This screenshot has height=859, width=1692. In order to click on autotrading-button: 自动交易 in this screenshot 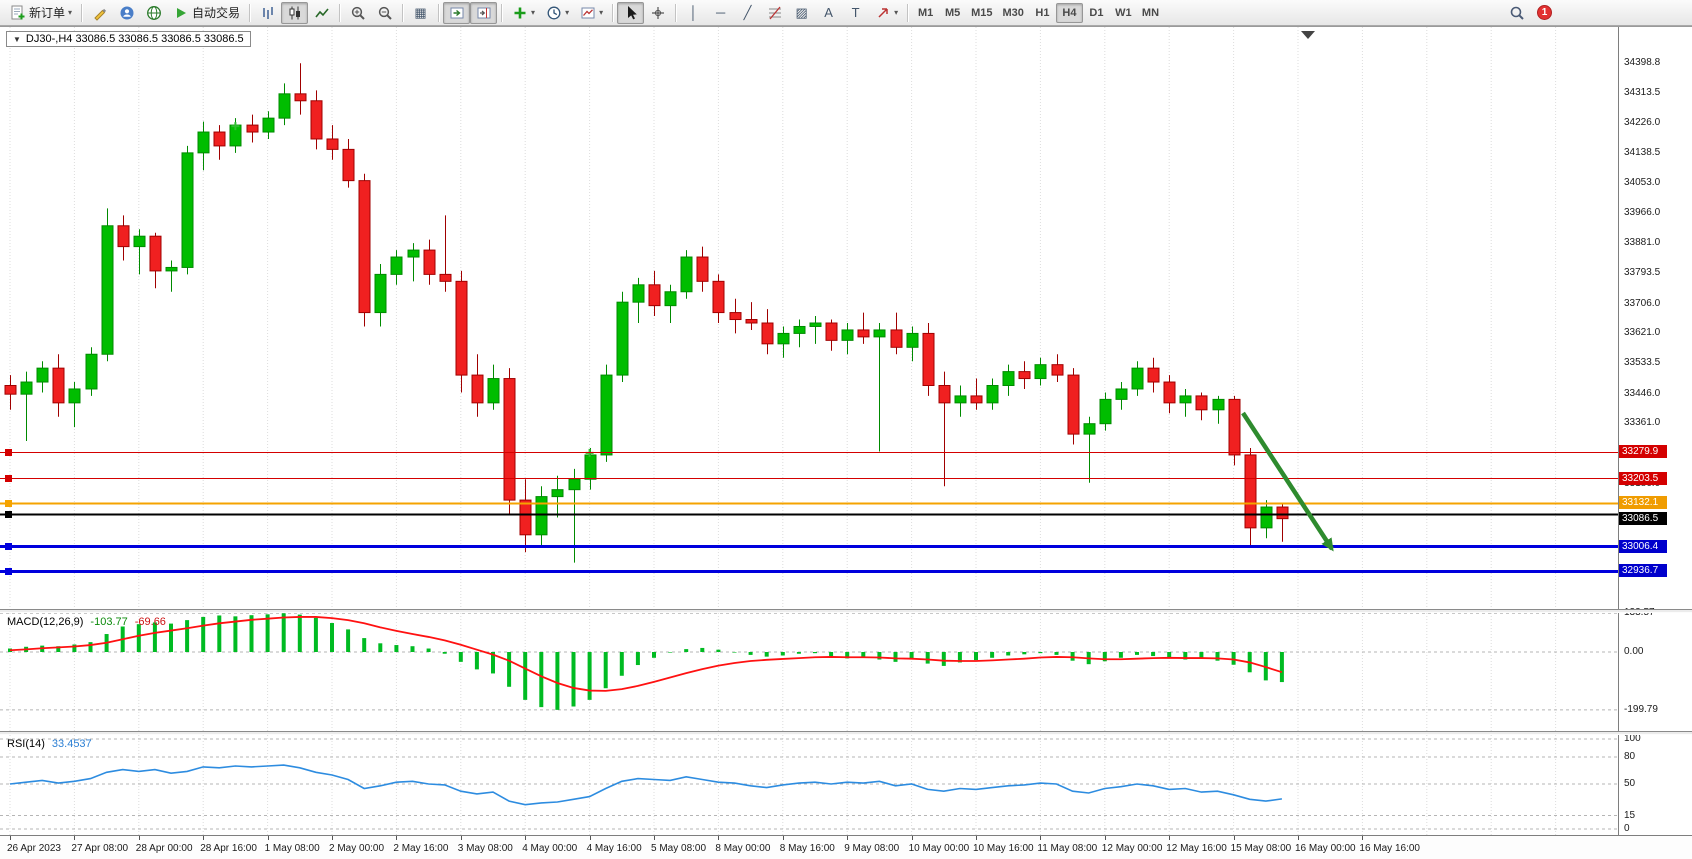, I will do `click(206, 13)`.